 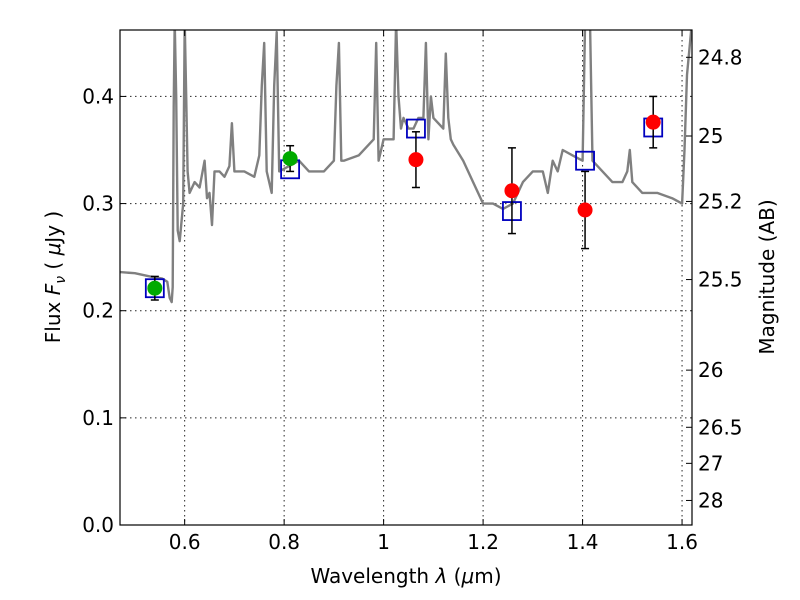 I want to click on model-square-marker, so click(x=585, y=160).